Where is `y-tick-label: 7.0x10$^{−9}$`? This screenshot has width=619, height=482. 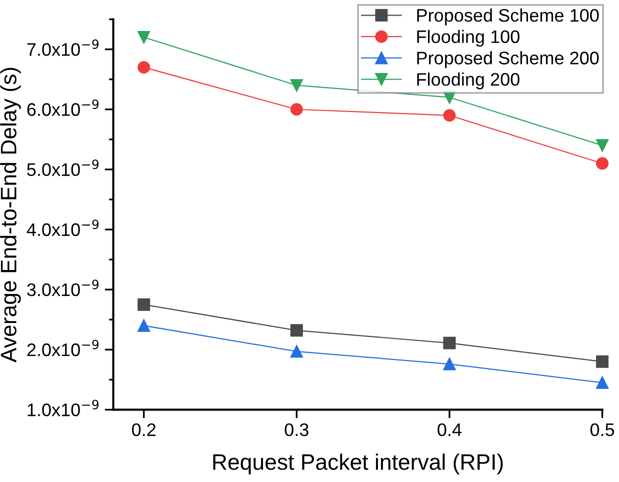 y-tick-label: 7.0x10$^{−9}$ is located at coordinates (63, 47).